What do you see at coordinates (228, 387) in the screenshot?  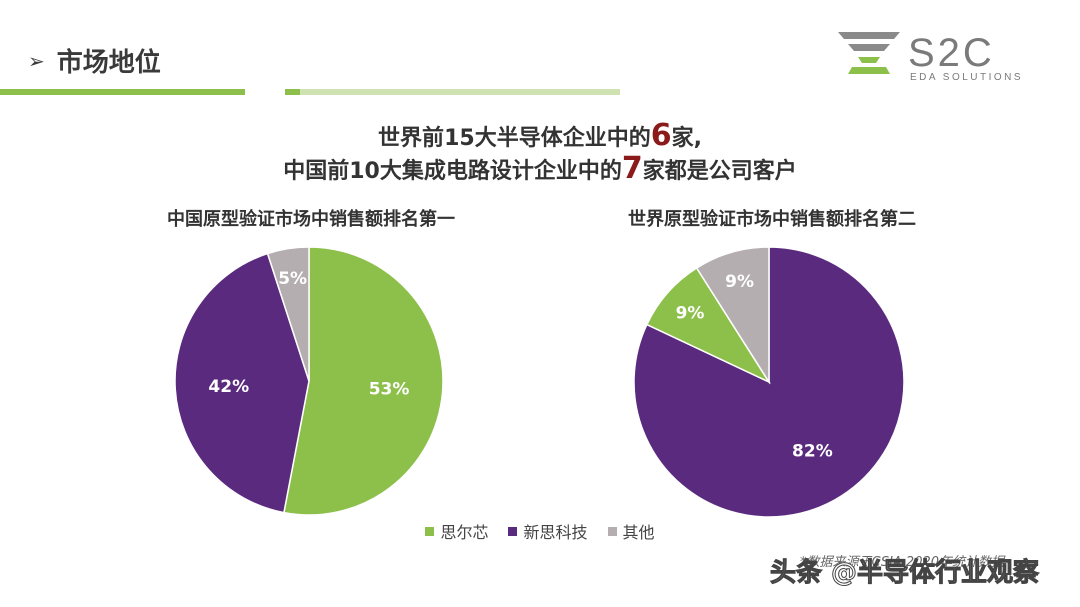 I see `pie-data-label: 42%` at bounding box center [228, 387].